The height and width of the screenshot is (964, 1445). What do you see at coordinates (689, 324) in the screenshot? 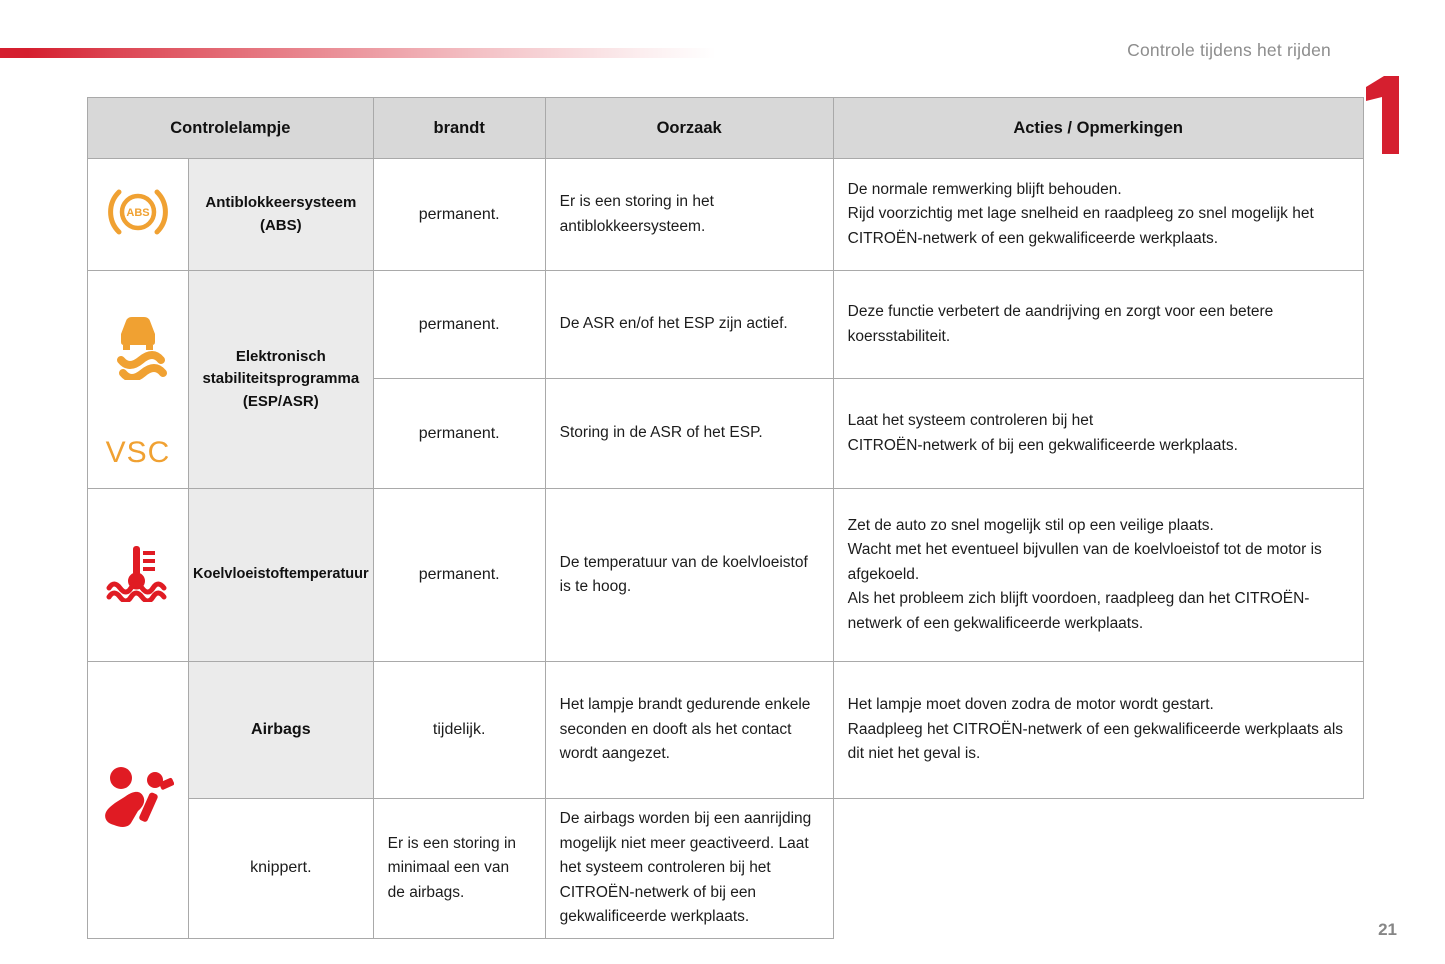
I see `oorzaak-text: De ASR en/of het ESP zijn actief.` at bounding box center [689, 324].